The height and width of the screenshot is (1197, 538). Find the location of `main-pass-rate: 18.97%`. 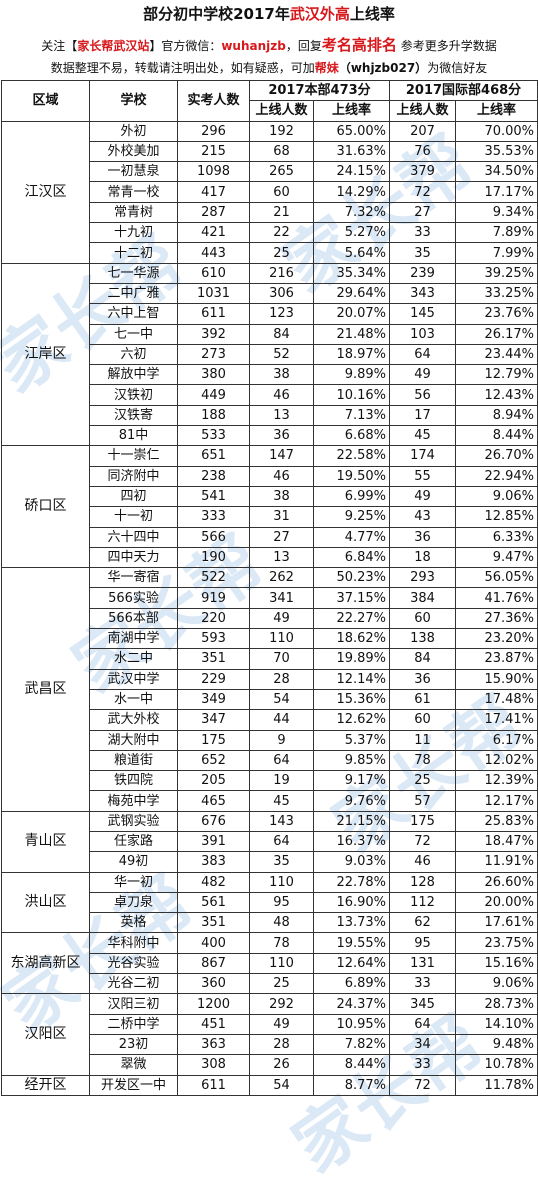

main-pass-rate: 18.97% is located at coordinates (351, 354).